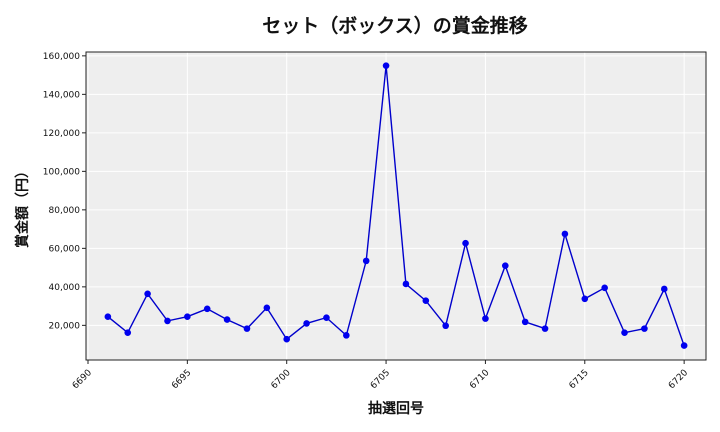 This screenshot has height=432, width=720. Describe the element at coordinates (678, 379) in the screenshot. I see `x-tick-label: 6720` at that location.